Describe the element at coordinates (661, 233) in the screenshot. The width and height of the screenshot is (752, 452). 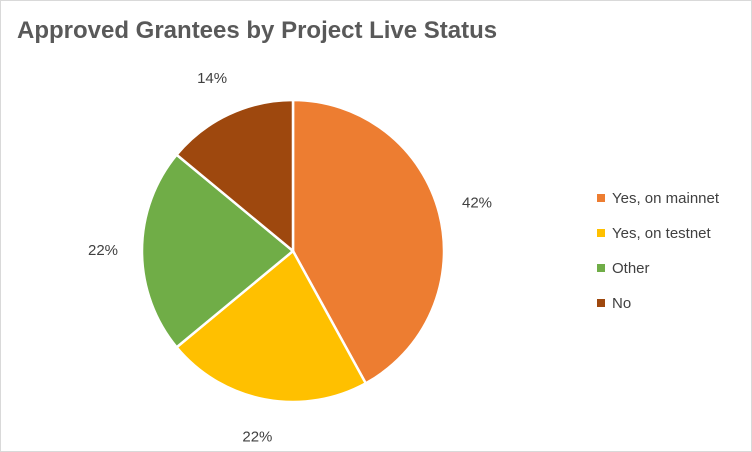
I see `legend-label: Yes, on testnet` at that location.